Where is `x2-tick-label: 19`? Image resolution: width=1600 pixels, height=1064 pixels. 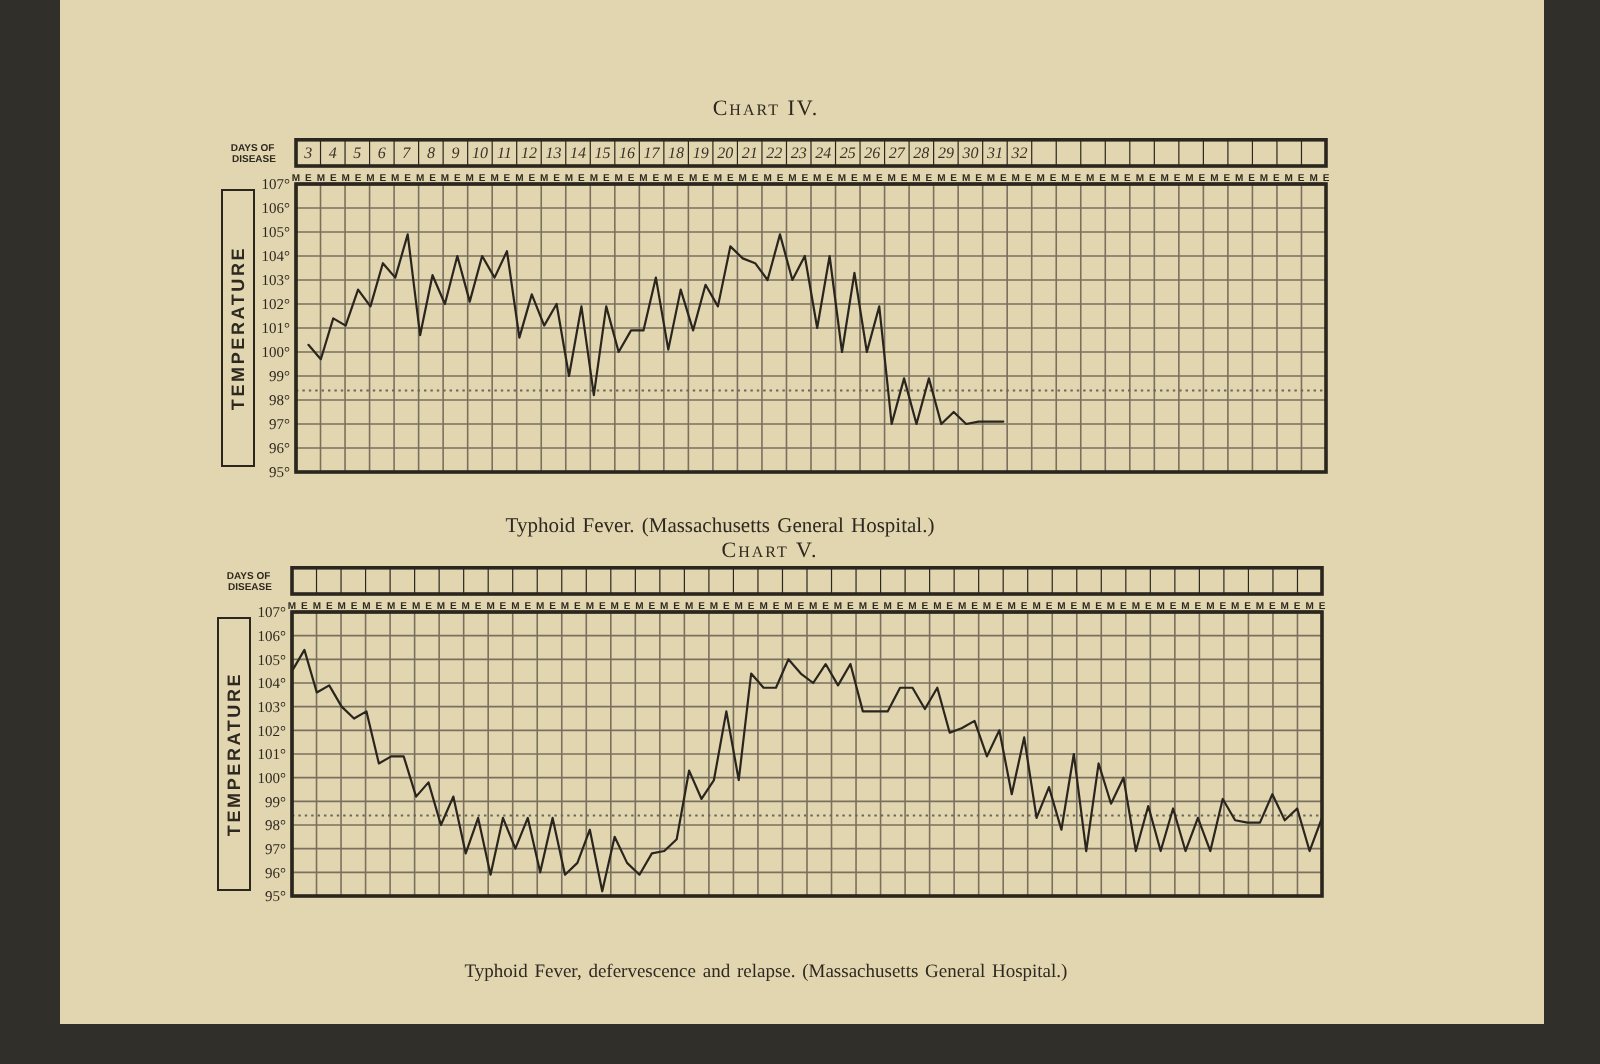
x2-tick-label: 19 is located at coordinates (700, 153).